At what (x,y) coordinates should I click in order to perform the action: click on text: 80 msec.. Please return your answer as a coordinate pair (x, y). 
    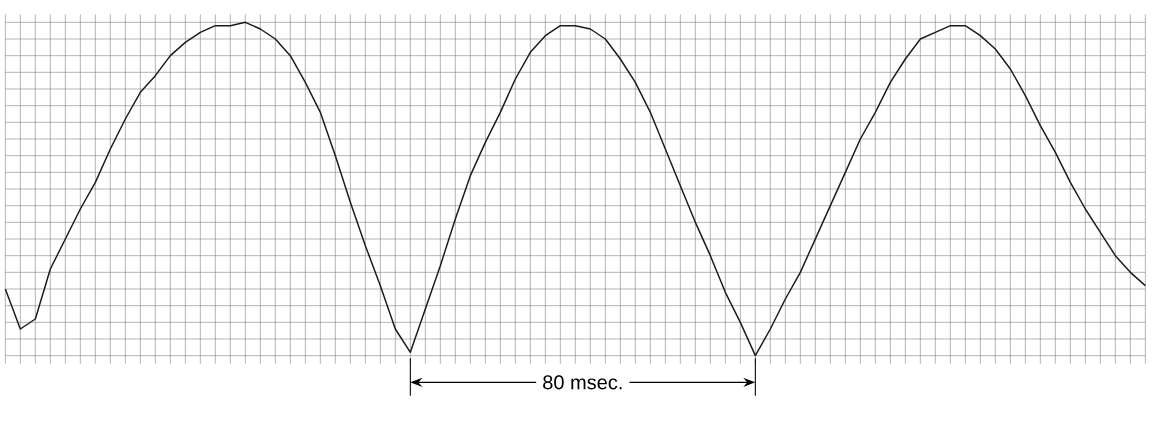
    Looking at the image, I should click on (582, 382).